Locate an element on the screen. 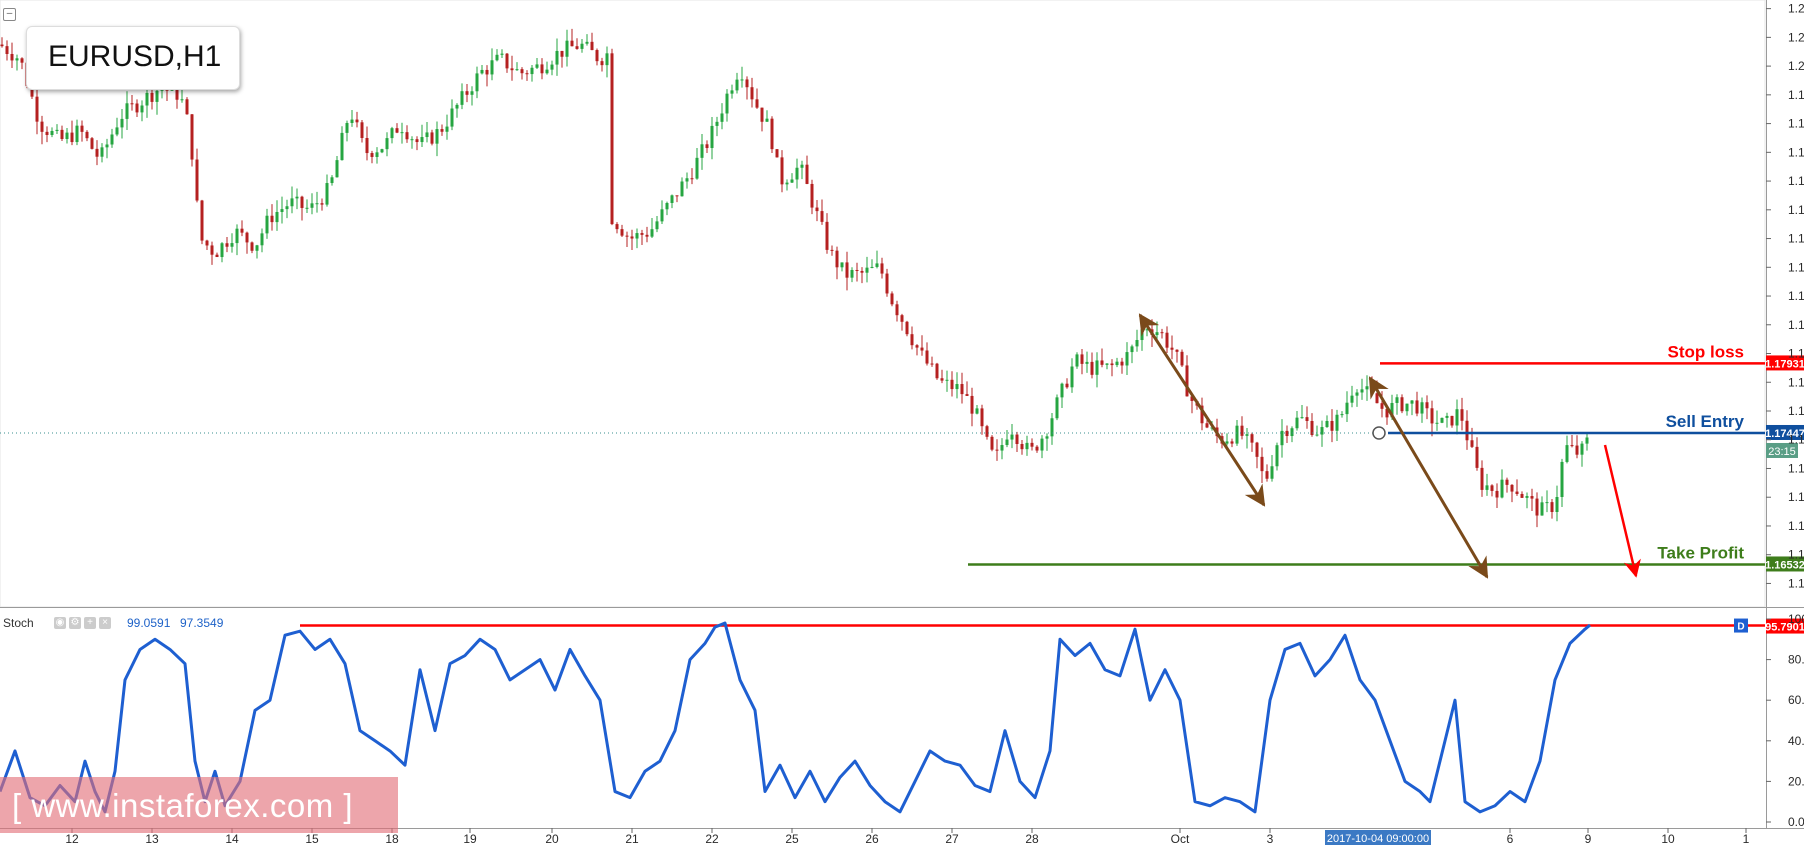 The width and height of the screenshot is (1804, 845). time-tick-label: 1 is located at coordinates (1746, 838).